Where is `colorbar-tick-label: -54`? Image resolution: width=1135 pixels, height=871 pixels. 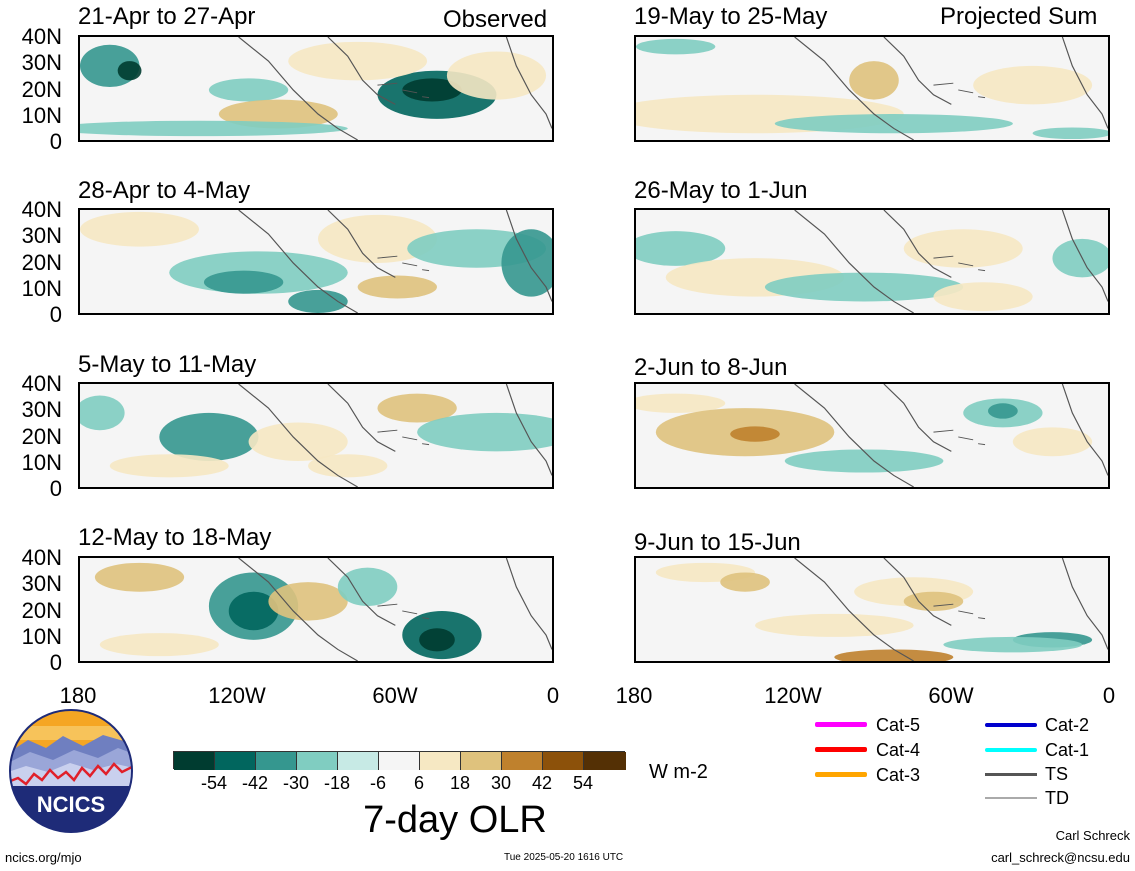 colorbar-tick-label: -54 is located at coordinates (213, 783).